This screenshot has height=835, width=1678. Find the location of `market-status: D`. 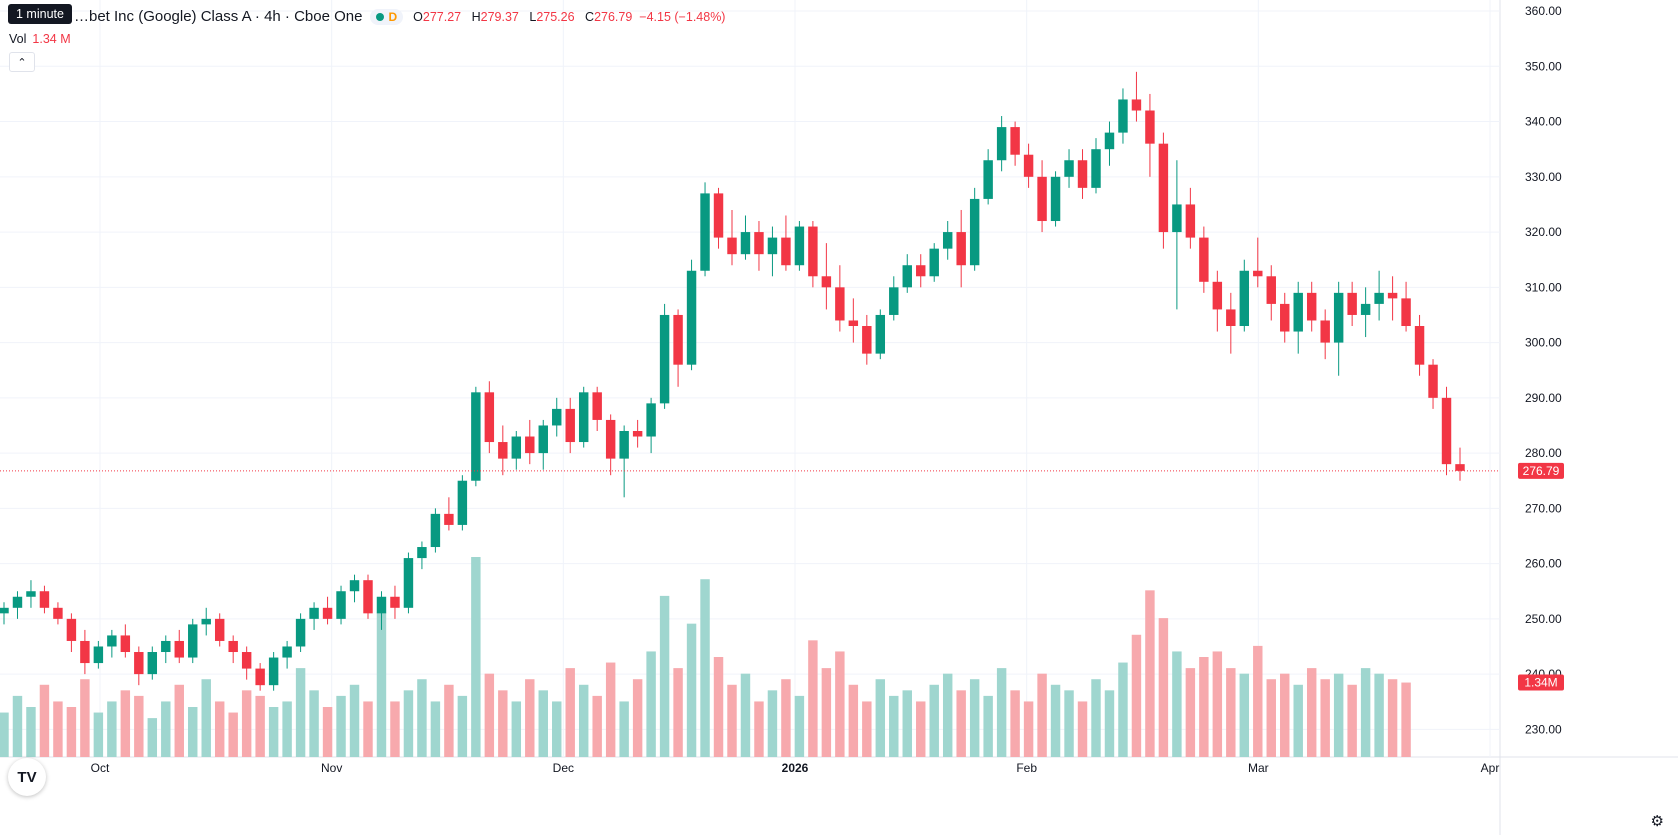

market-status: D is located at coordinates (387, 16).